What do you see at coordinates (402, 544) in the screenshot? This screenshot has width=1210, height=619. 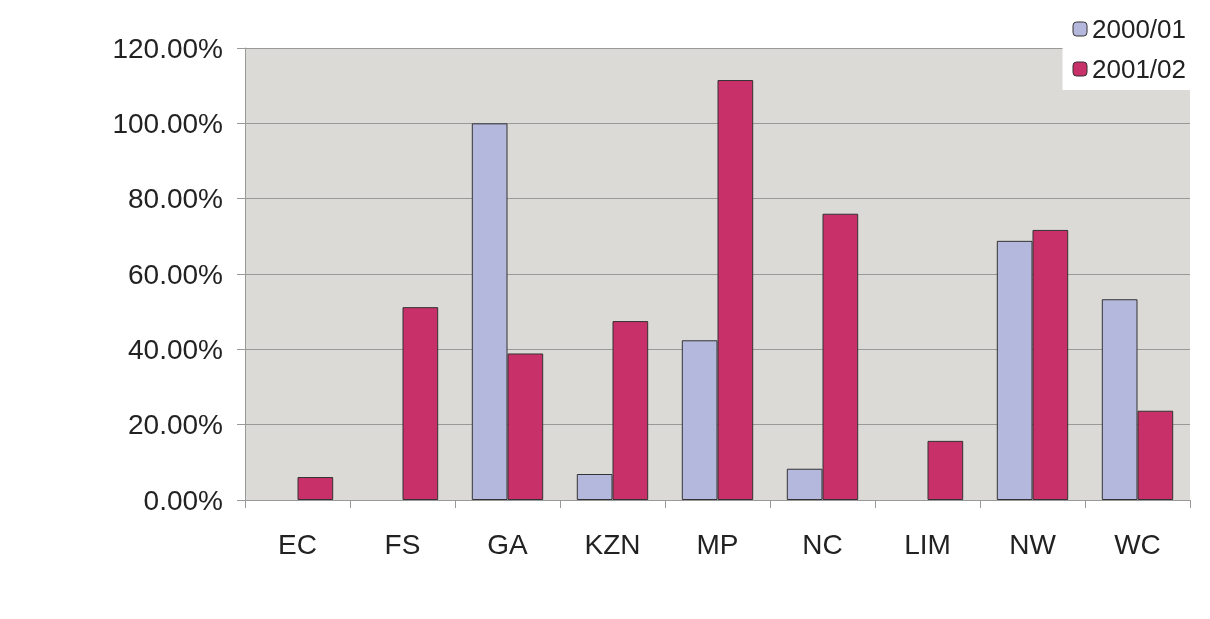 I see `x-tick-label: FS` at bounding box center [402, 544].